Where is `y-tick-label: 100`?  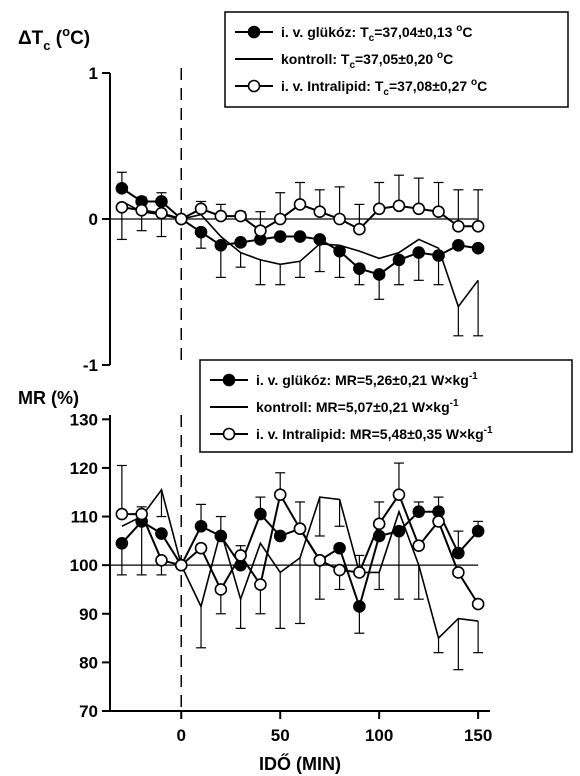 y-tick-label: 100 is located at coordinates (84, 565).